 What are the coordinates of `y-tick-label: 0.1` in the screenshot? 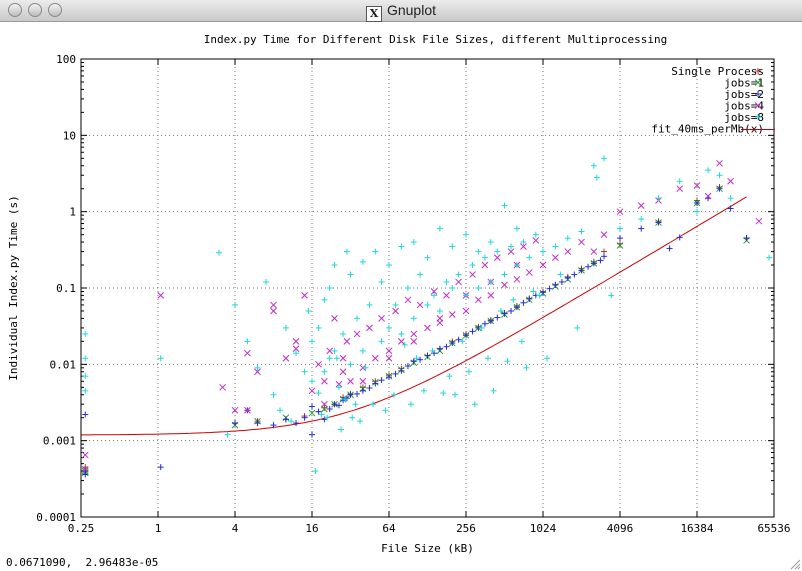 It's located at (66, 288).